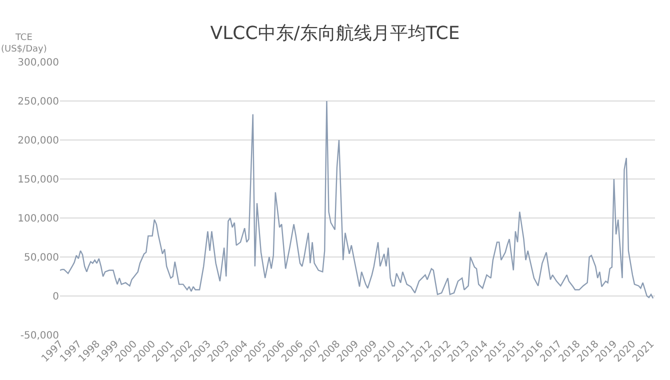 Image resolution: width=670 pixels, height=380 pixels. What do you see at coordinates (38, 102) in the screenshot?
I see `y-tick-label: 250,000` at bounding box center [38, 102].